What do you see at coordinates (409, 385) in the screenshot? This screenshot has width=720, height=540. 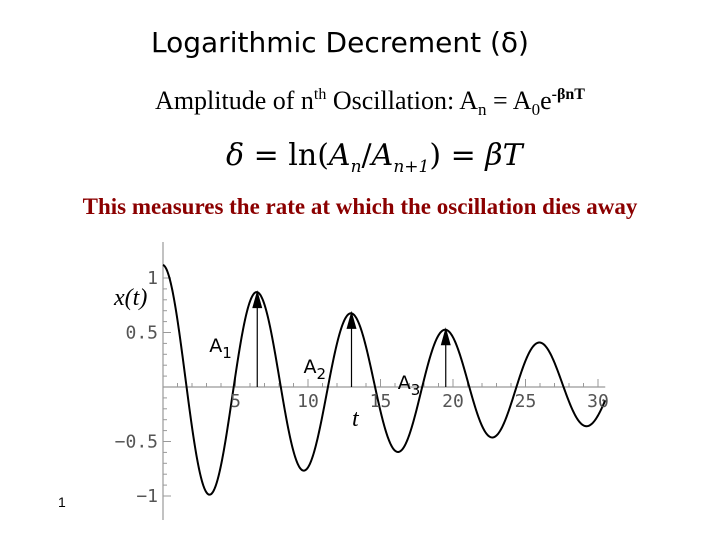 I see `amplitude-label: A3` at bounding box center [409, 385].